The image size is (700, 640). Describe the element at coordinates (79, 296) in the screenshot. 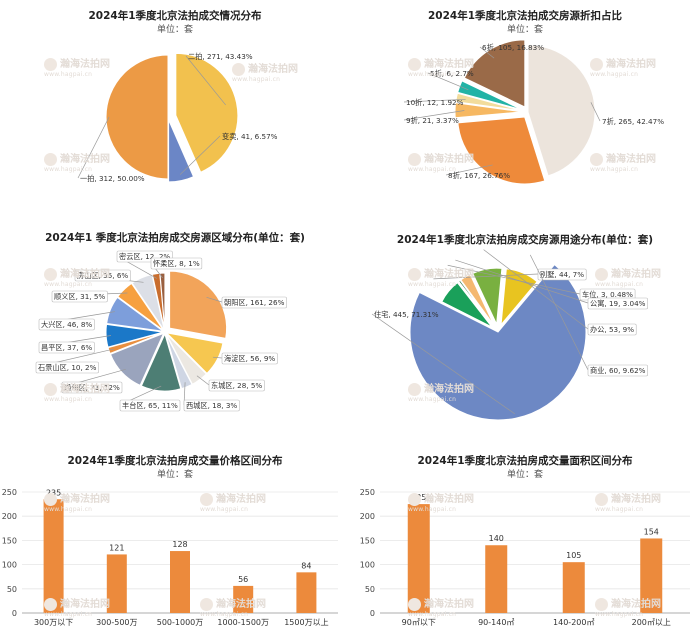

I see `slice-label: 顺义区, 31, 5%` at that location.